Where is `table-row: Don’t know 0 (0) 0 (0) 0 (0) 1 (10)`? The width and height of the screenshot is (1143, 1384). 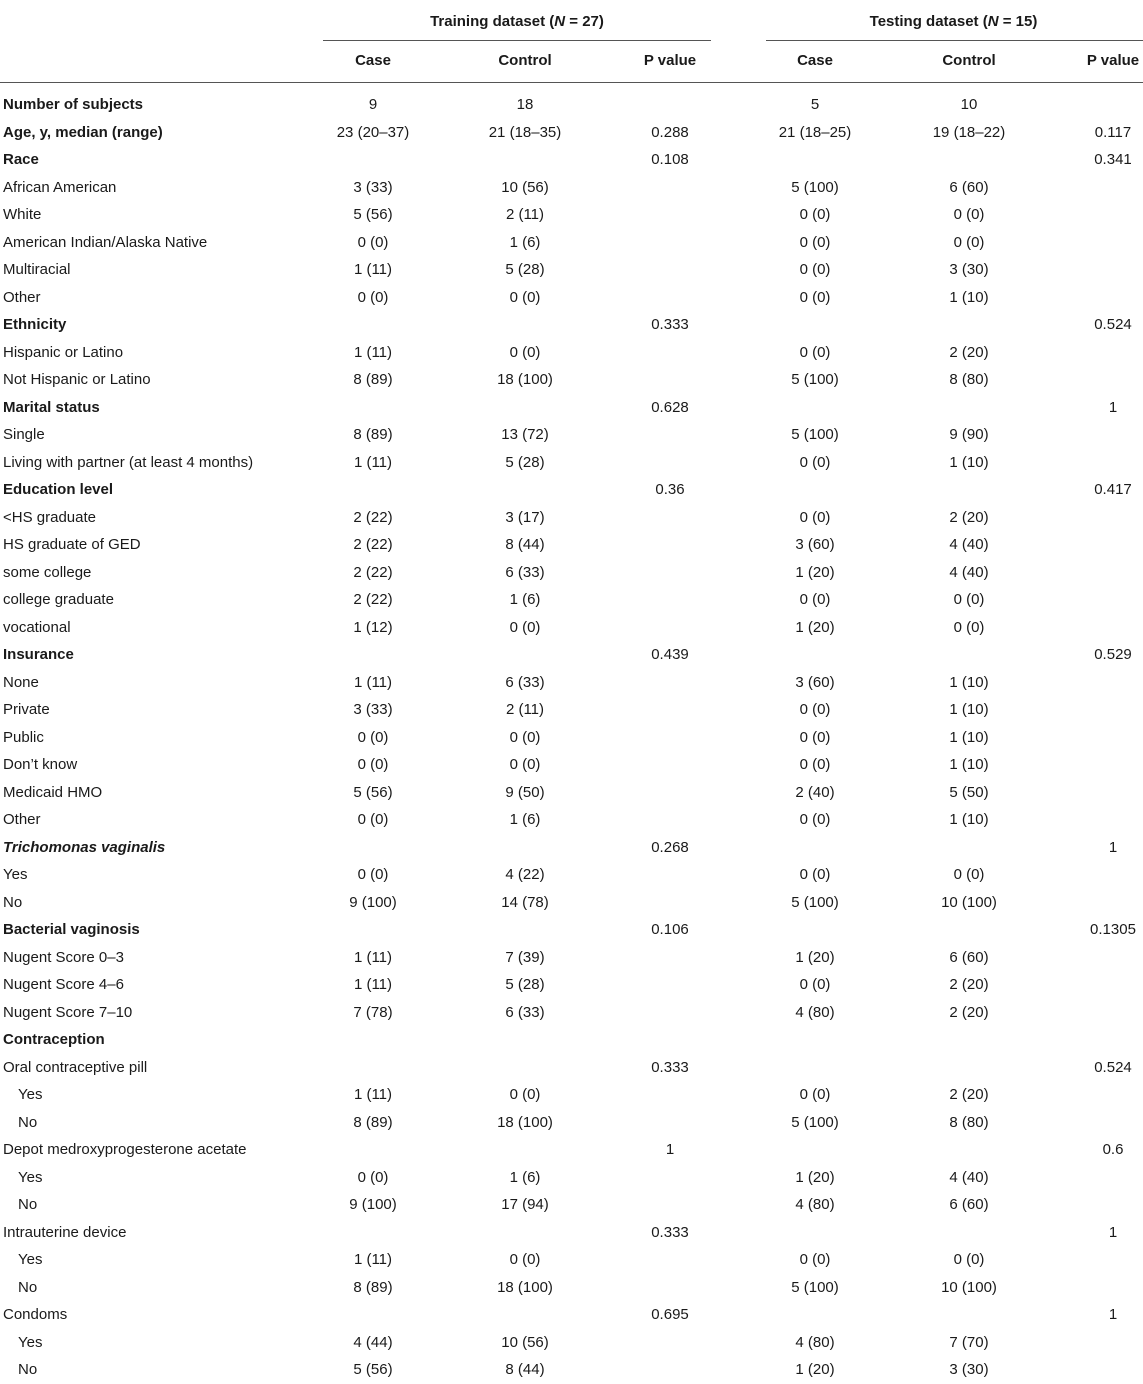 table-row: Don’t know 0 (0) 0 (0) 0 (0) 1 (10) is located at coordinates (571, 765).